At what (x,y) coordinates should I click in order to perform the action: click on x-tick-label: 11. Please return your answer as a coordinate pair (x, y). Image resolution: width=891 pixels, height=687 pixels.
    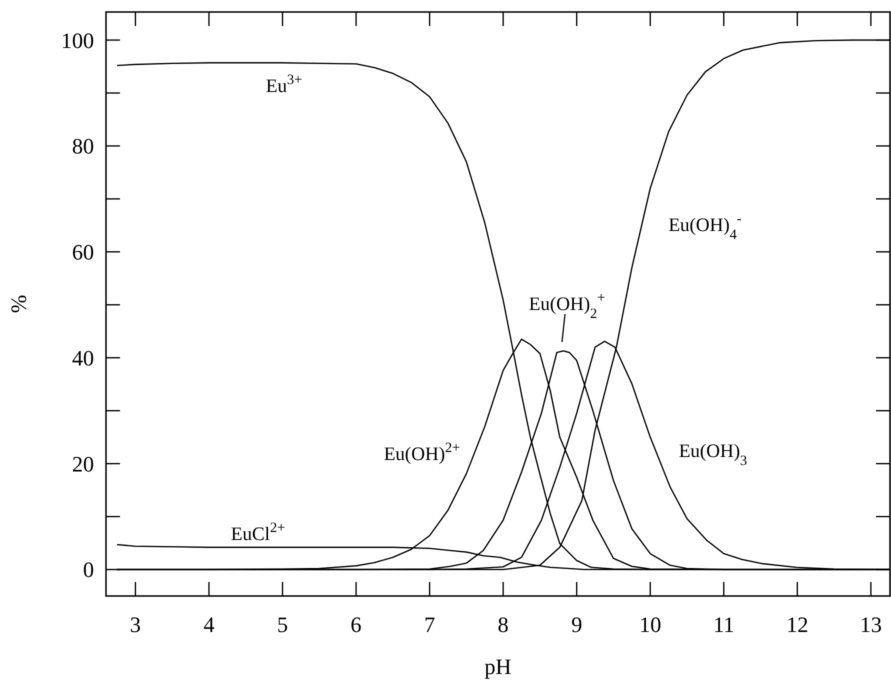
    Looking at the image, I should click on (723, 624).